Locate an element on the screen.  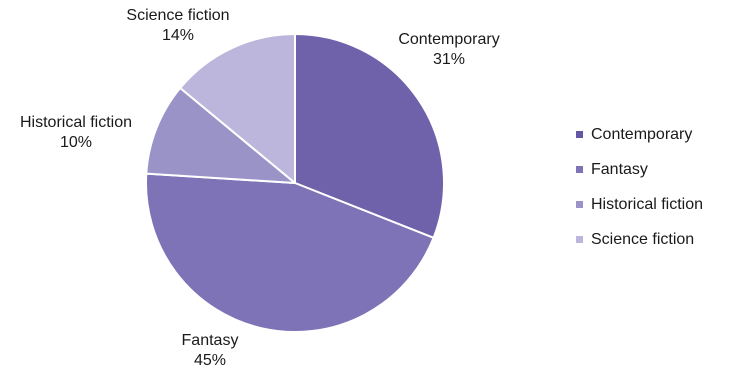
slice-label-contemporary: Contemporary is located at coordinates (448, 39).